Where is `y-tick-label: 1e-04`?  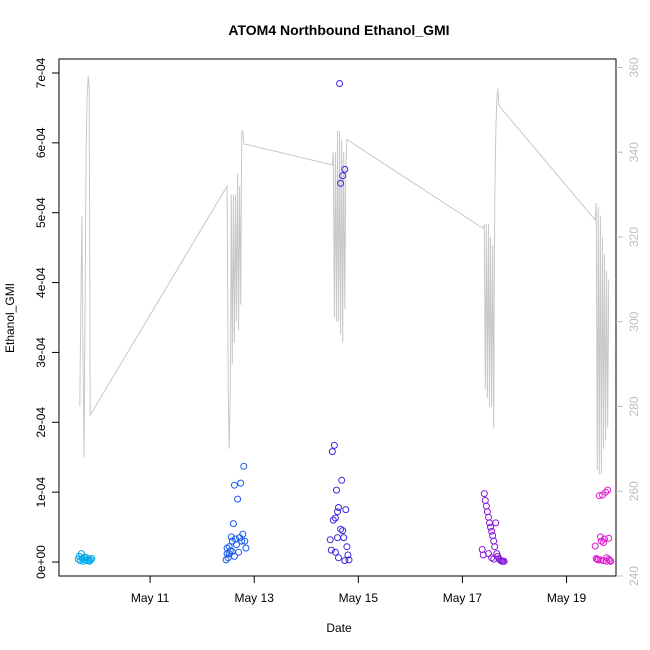 y-tick-label: 1e-04 is located at coordinates (41, 492).